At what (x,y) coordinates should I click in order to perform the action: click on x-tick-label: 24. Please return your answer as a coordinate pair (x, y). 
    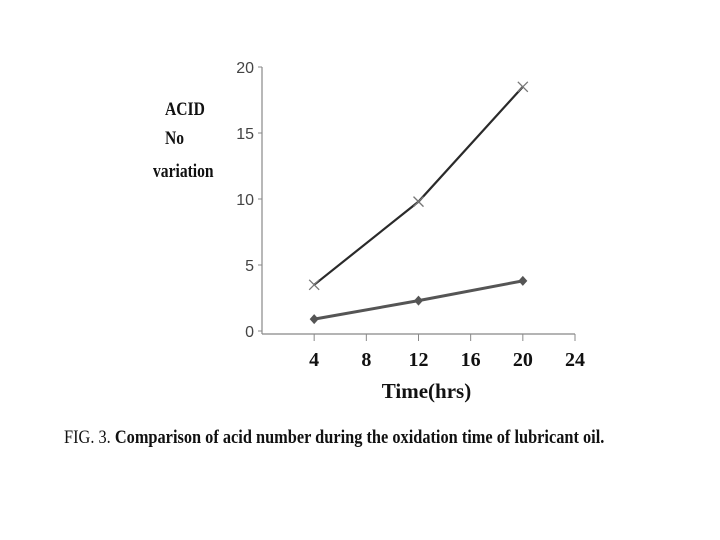
    Looking at the image, I should click on (575, 360).